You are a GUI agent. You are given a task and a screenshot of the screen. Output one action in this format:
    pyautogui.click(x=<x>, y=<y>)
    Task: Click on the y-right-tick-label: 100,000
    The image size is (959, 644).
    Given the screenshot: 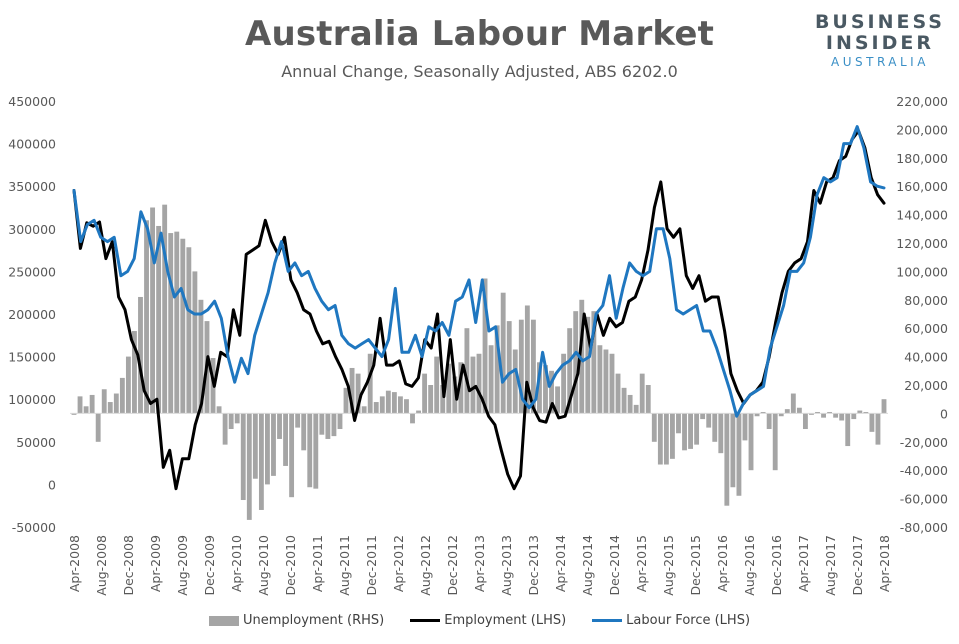 What is the action you would take?
    pyautogui.click(x=922, y=271)
    